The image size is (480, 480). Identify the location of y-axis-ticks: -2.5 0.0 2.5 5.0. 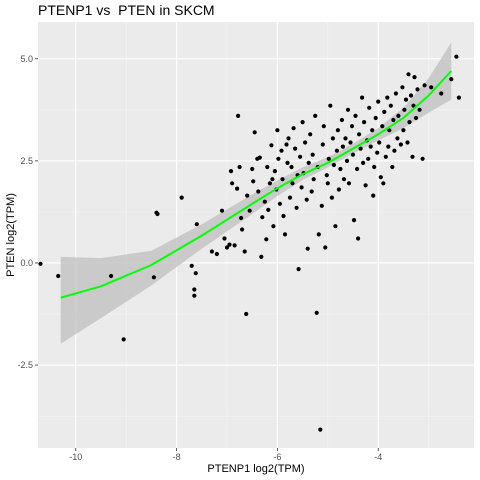
(27, 212).